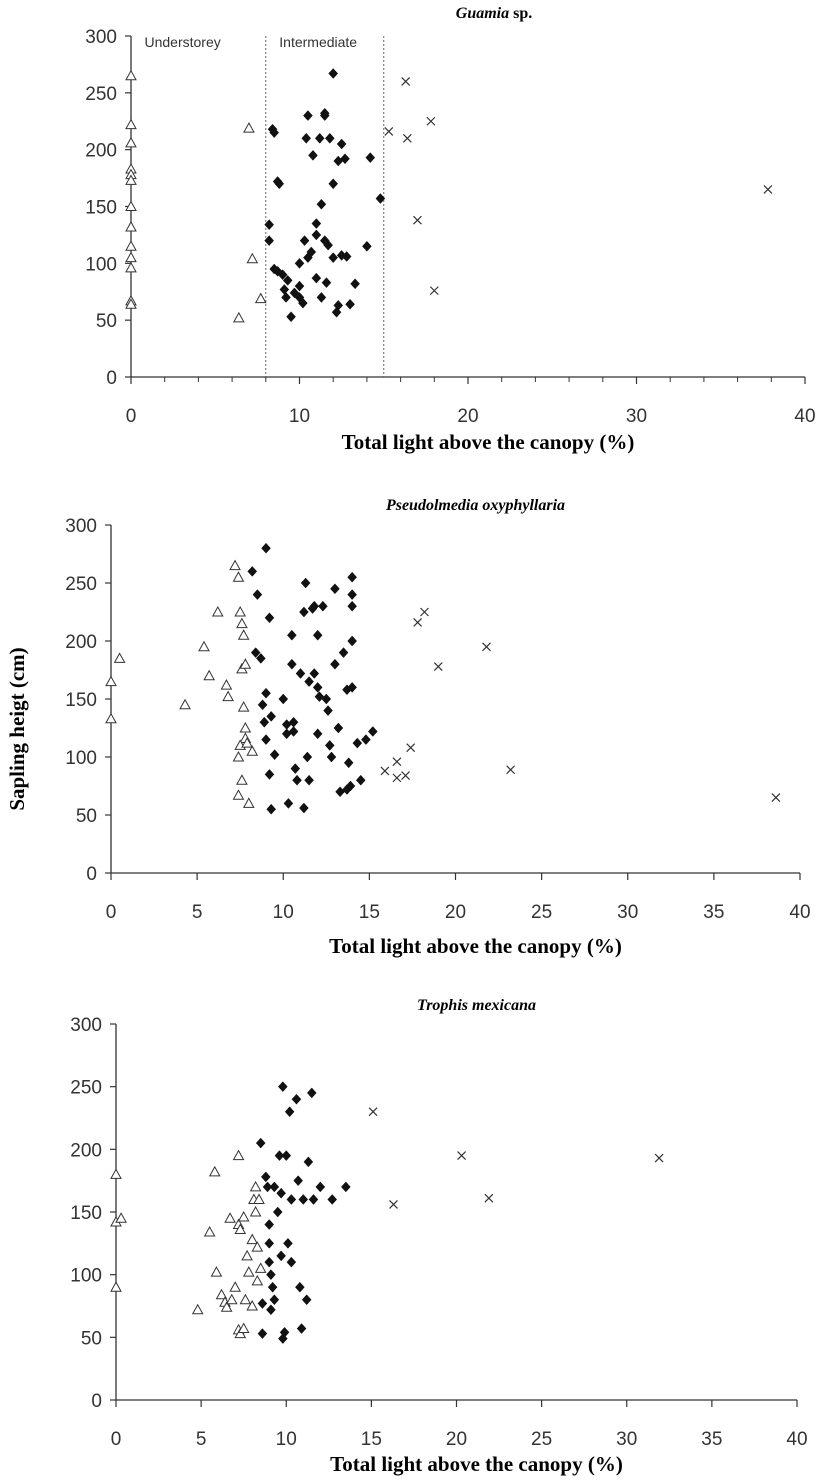 The width and height of the screenshot is (819, 1483). What do you see at coordinates (475, 505) in the screenshot?
I see `chart-title-species: Pseudolmedia oxyphyllaria` at bounding box center [475, 505].